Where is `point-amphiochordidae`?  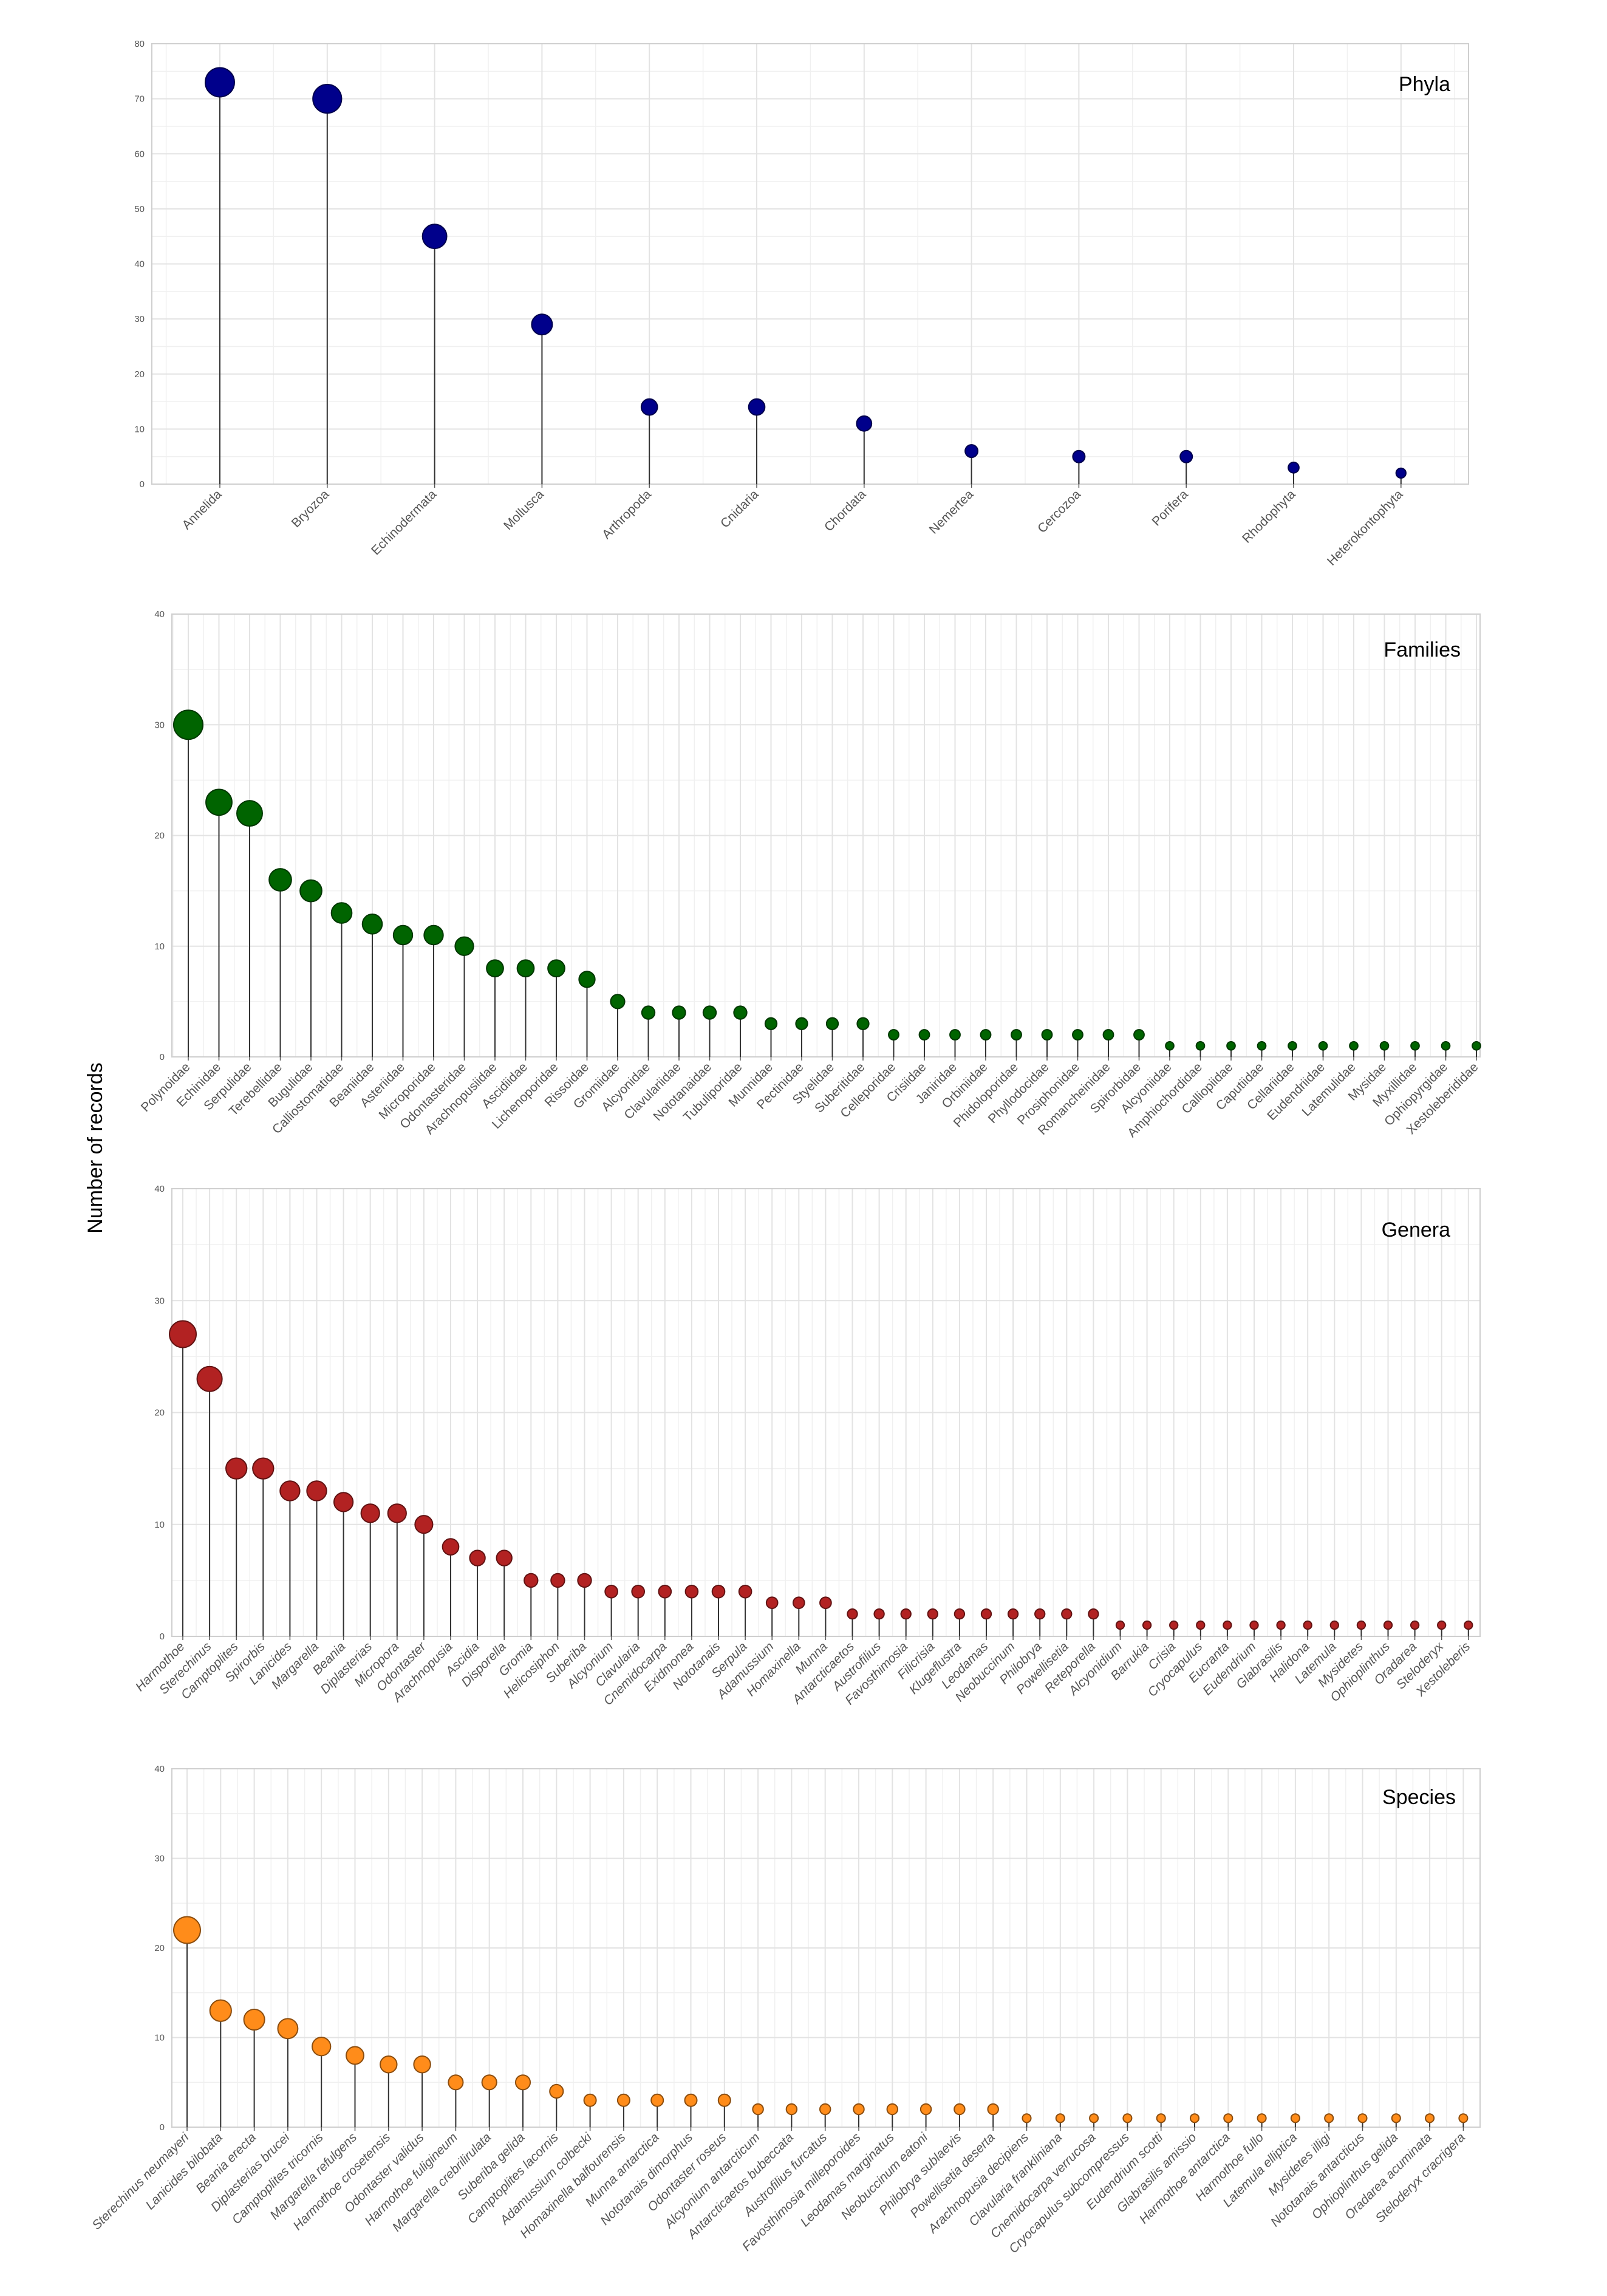
point-amphiochordidae is located at coordinates (1200, 1045).